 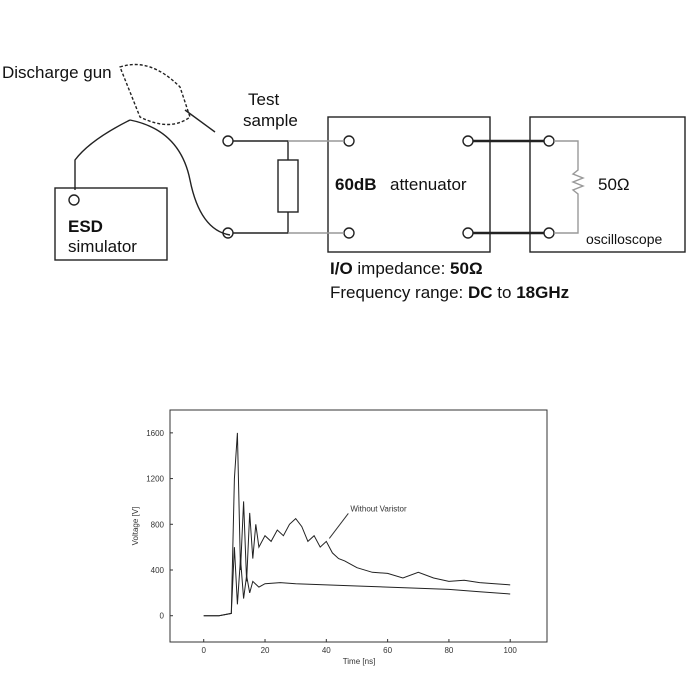 I want to click on gun-tip, so click(x=200, y=121).